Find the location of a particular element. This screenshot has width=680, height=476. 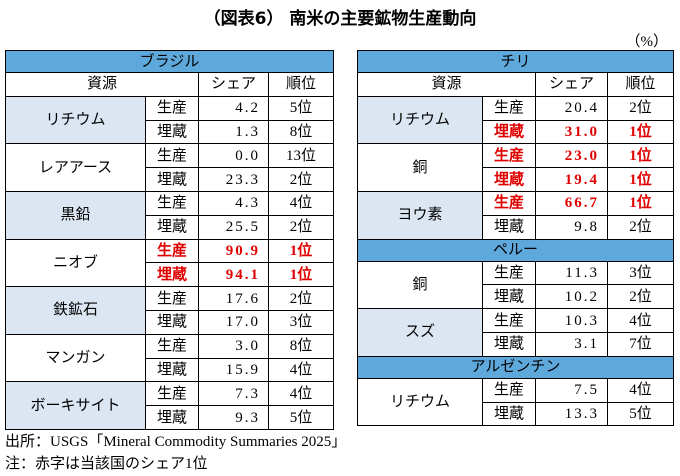

data-row: 埋蔵 10.2 2位 is located at coordinates (516, 297).